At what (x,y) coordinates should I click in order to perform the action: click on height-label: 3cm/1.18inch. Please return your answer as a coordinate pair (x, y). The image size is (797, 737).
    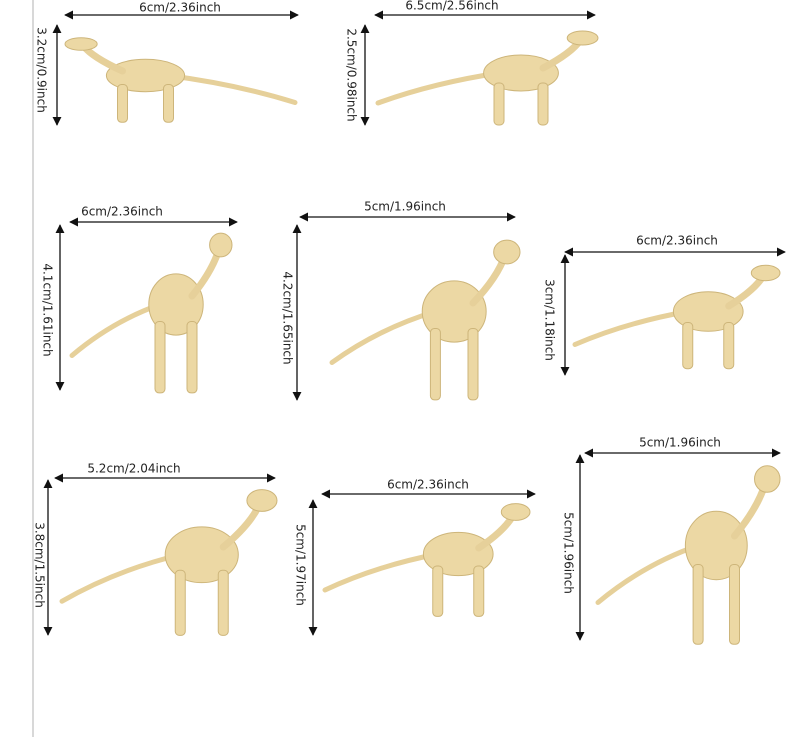
    Looking at the image, I should click on (550, 320).